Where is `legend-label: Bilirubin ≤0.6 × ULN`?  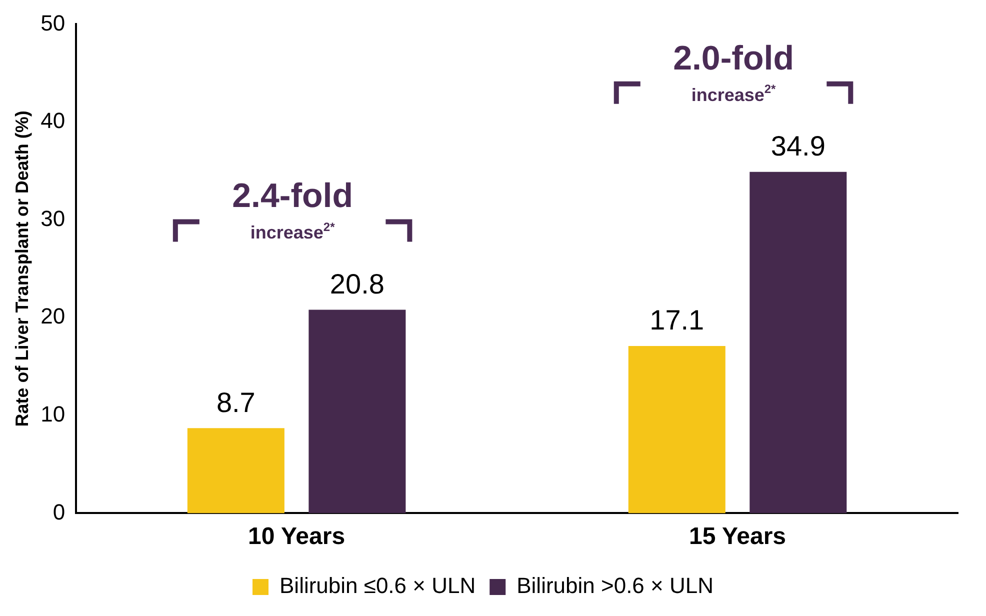
legend-label: Bilirubin ≤0.6 × ULN is located at coordinates (378, 585).